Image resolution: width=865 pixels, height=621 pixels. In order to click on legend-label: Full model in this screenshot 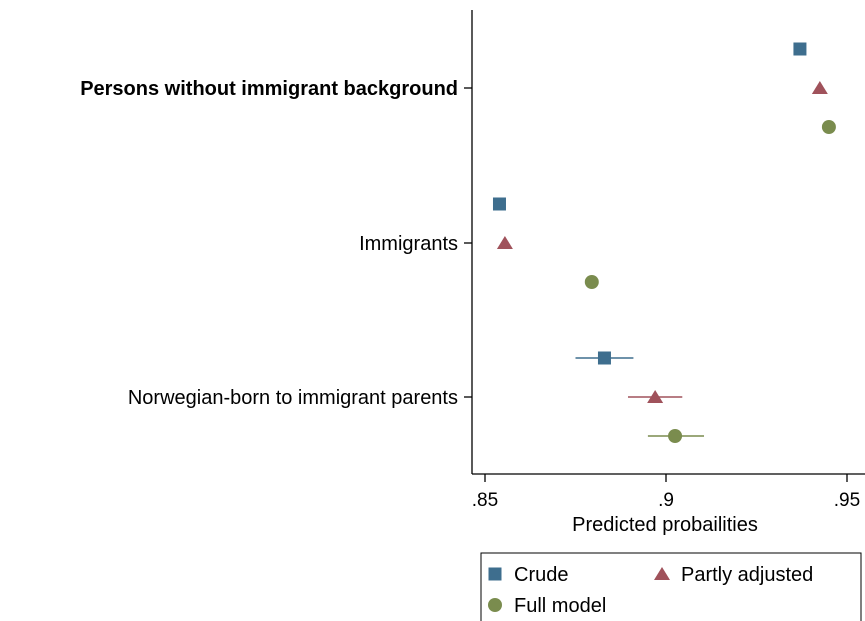, I will do `click(560, 606)`.